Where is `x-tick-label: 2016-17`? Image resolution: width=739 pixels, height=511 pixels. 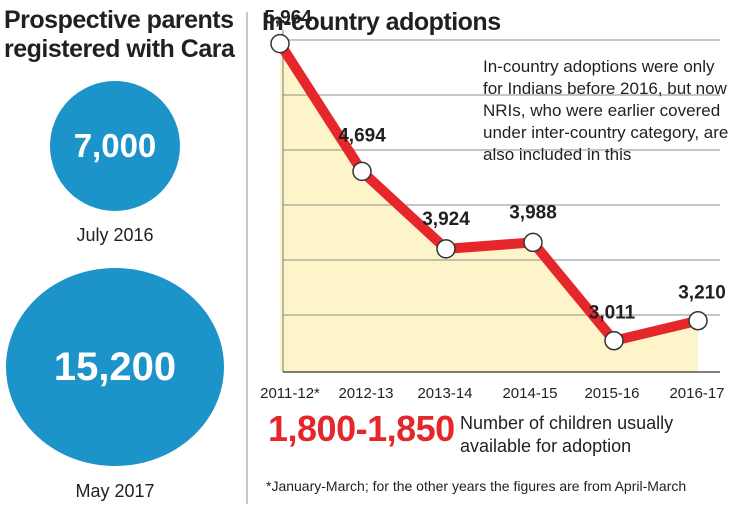 x-tick-label: 2016-17 is located at coordinates (696, 393).